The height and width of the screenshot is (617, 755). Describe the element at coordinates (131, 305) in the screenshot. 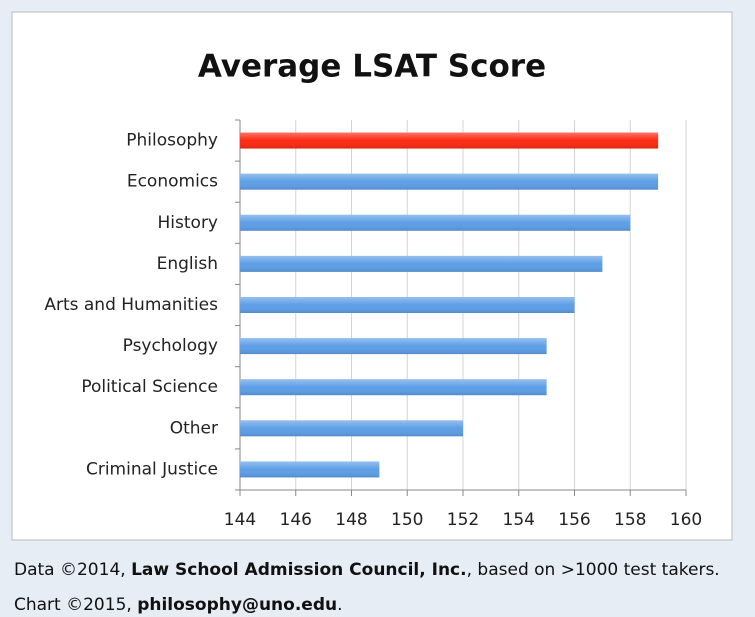

I see `y-tick-label: Arts and Humanities` at that location.